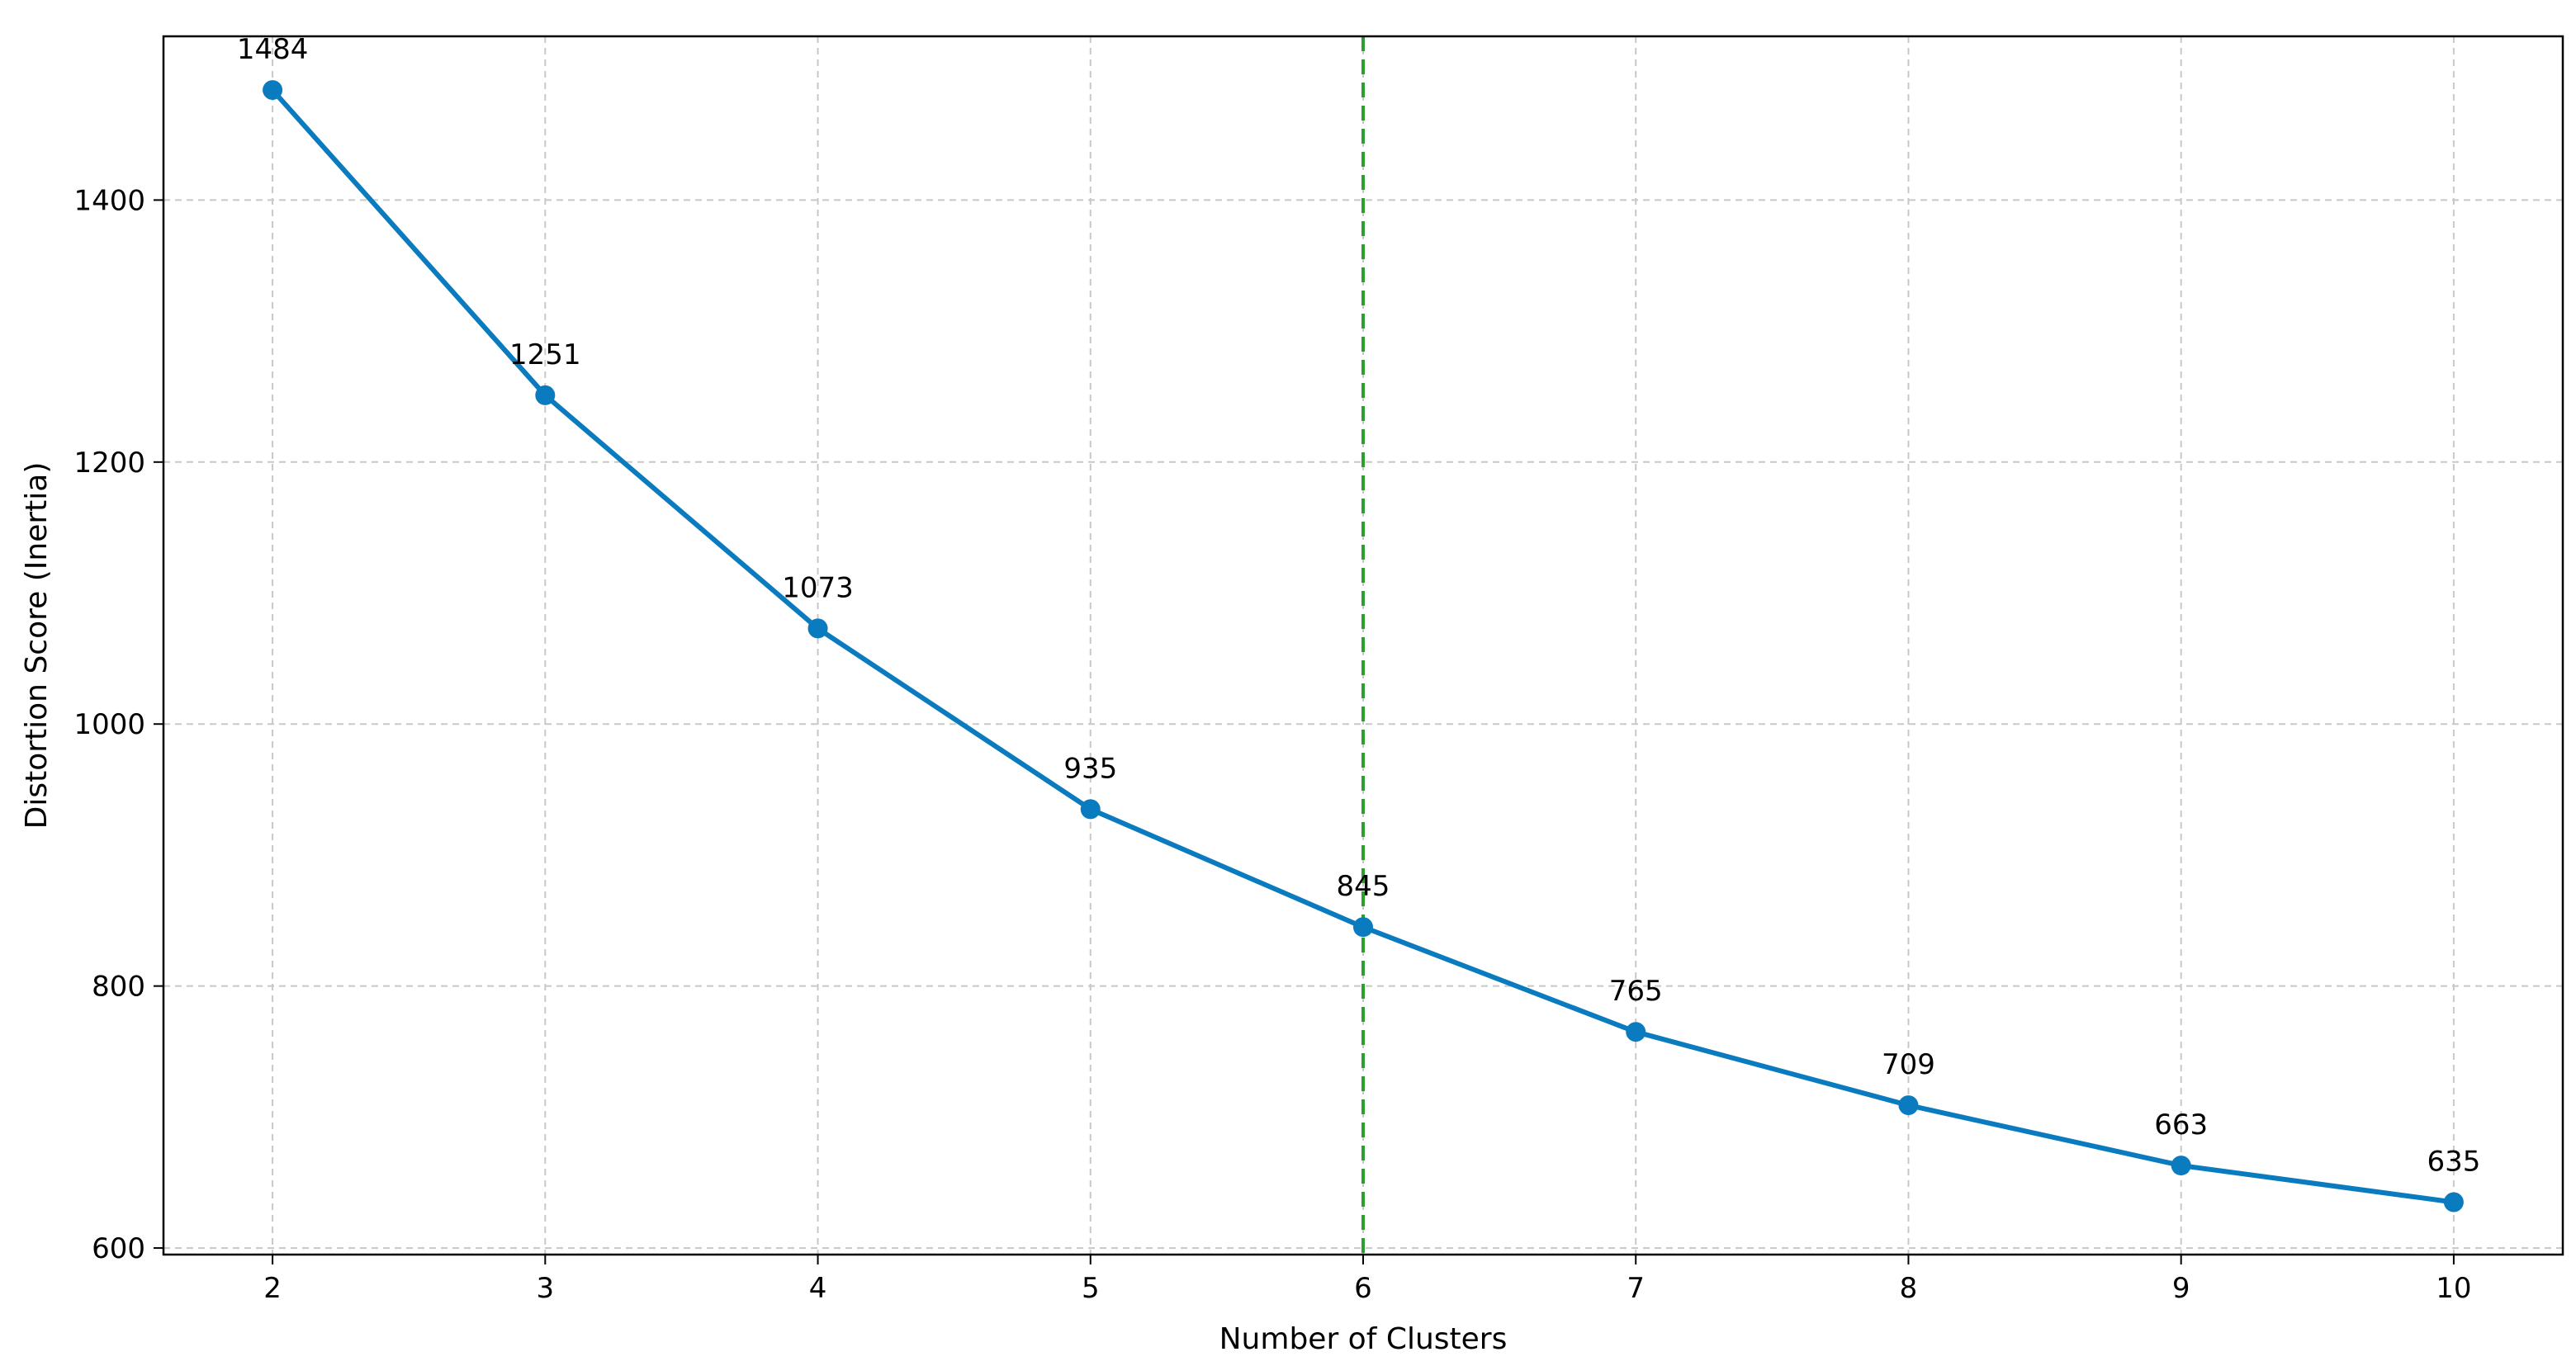 The width and height of the screenshot is (2576, 1366). Describe the element at coordinates (818, 587) in the screenshot. I see `data-label: 1073` at that location.